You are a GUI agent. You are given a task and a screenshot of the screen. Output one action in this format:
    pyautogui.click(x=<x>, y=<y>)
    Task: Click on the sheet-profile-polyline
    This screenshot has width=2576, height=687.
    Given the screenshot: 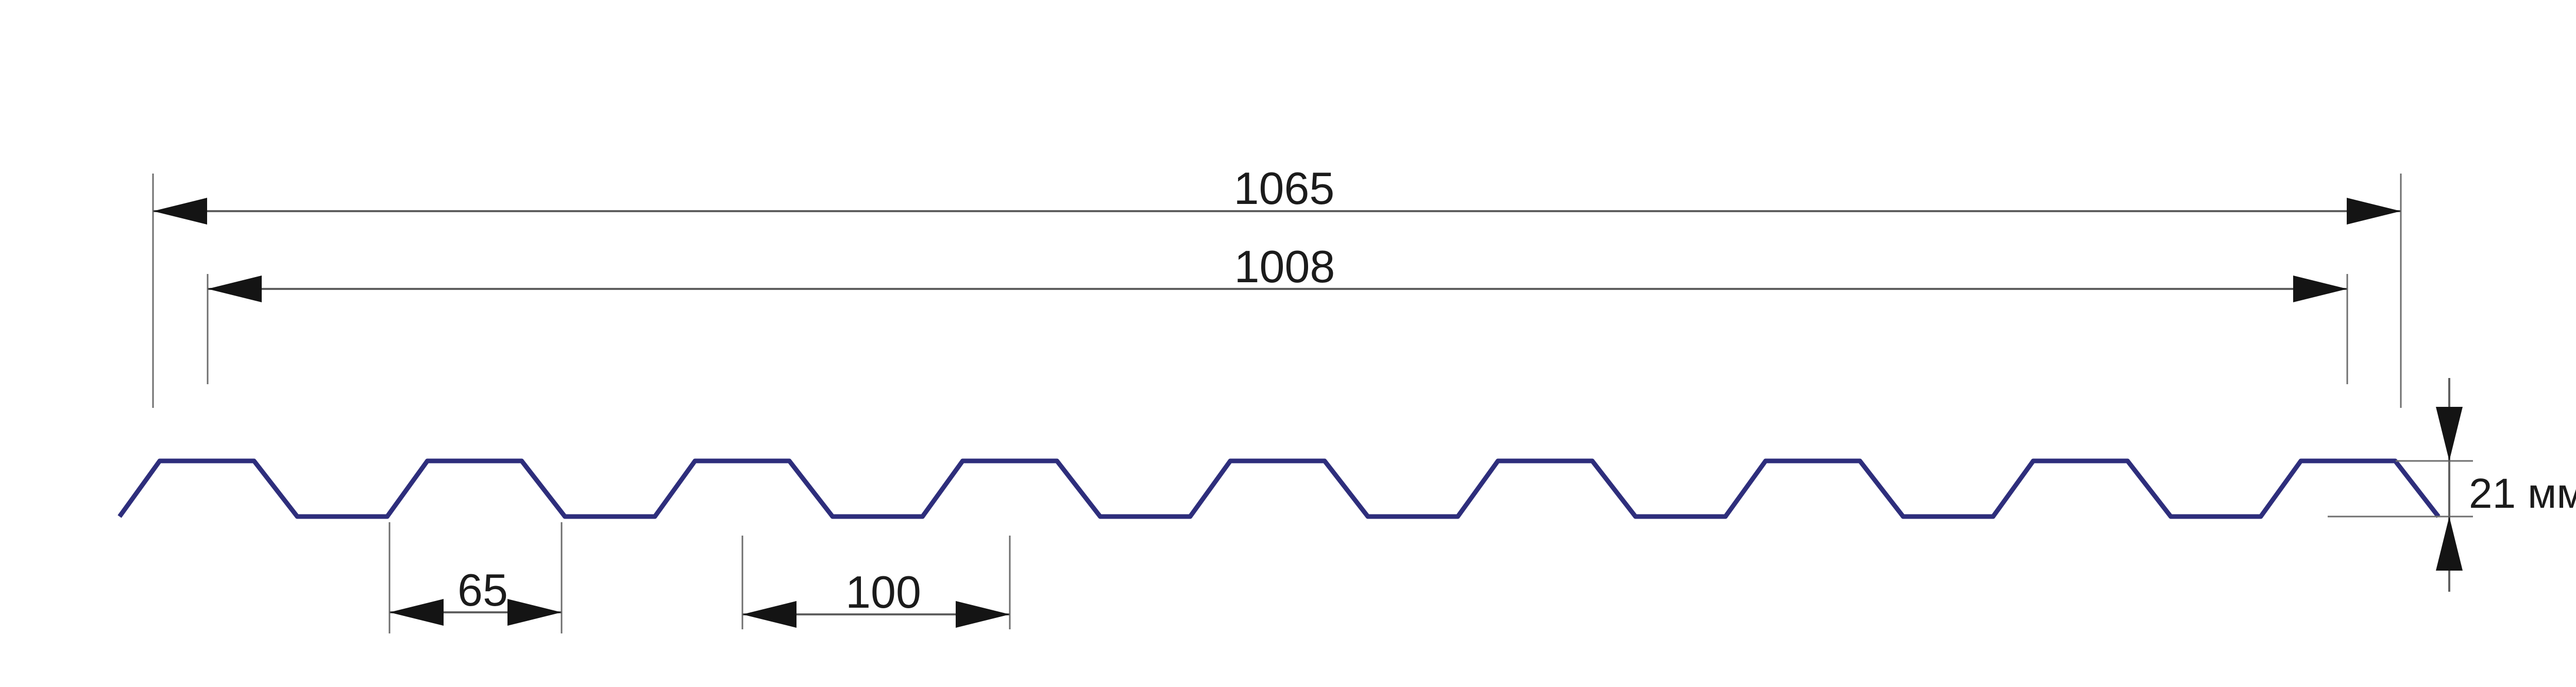 What is the action you would take?
    pyautogui.click(x=1279, y=488)
    